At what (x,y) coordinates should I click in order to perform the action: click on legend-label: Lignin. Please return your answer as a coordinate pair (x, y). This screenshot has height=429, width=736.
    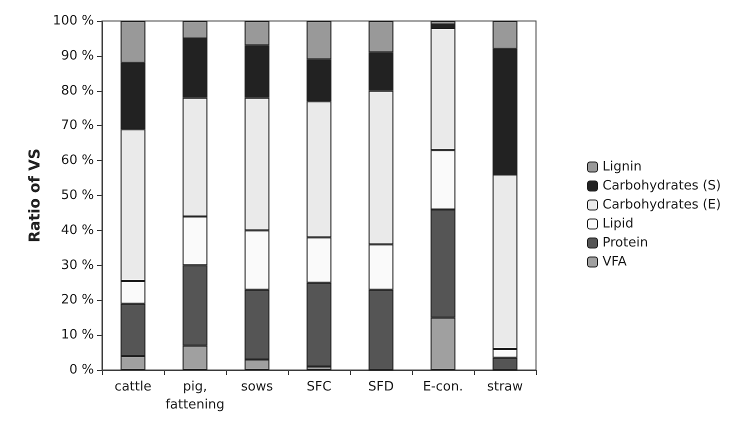
    Looking at the image, I should click on (622, 167).